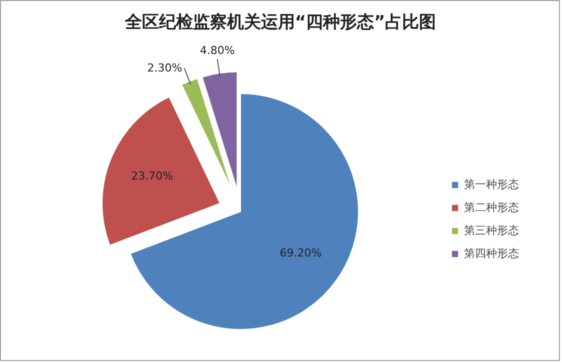  I want to click on data-label: 2.30%, so click(164, 67).